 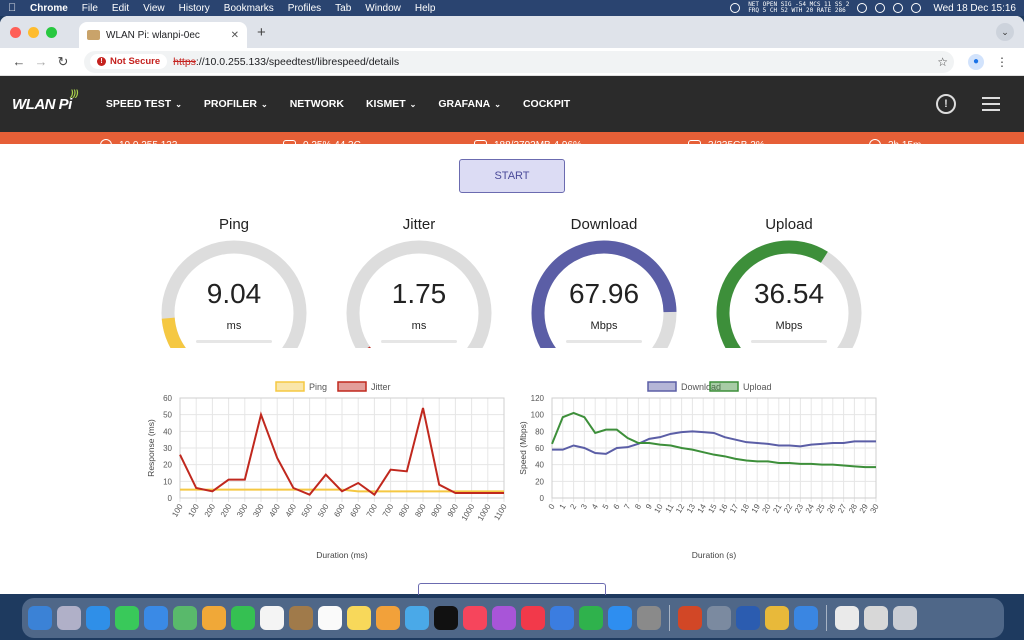 What do you see at coordinates (330, 618) in the screenshot?
I see `reminders-icon` at bounding box center [330, 618].